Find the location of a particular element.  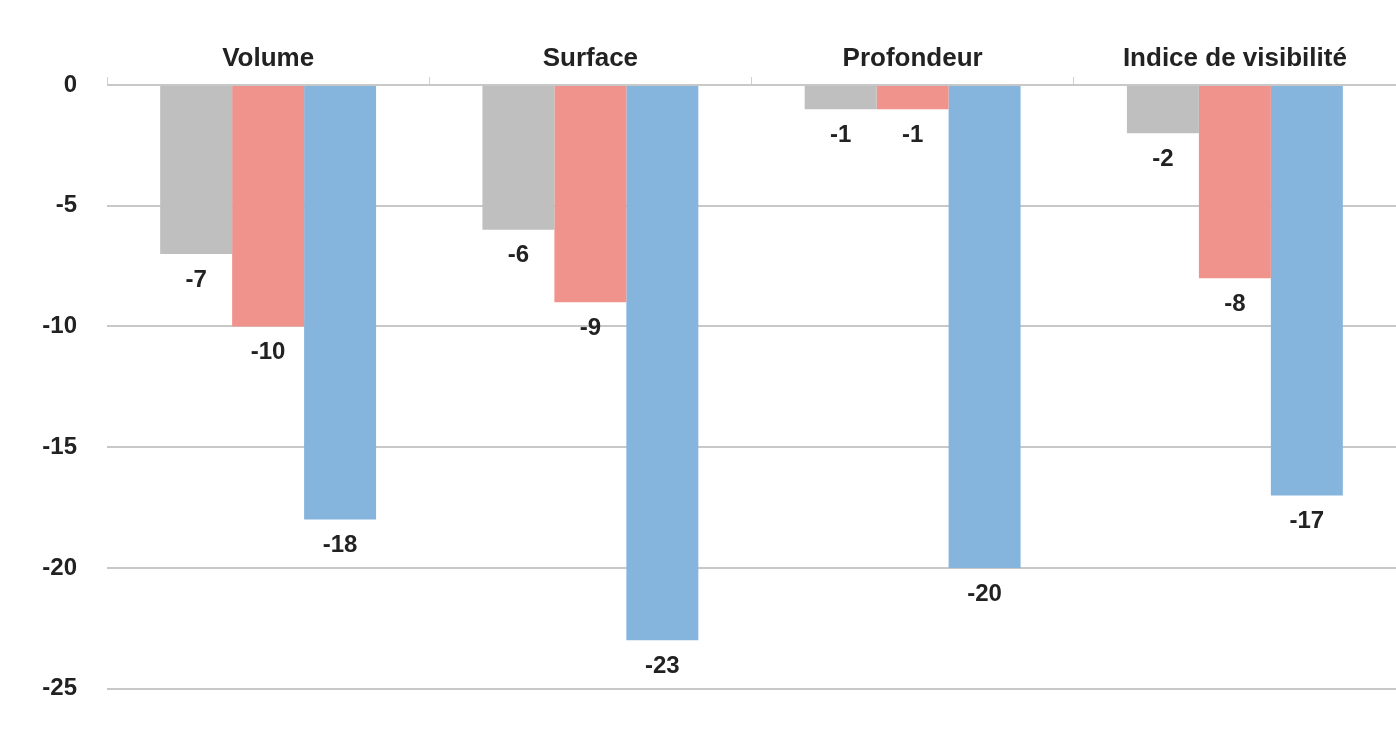

data-label: -8 is located at coordinates (1235, 302).